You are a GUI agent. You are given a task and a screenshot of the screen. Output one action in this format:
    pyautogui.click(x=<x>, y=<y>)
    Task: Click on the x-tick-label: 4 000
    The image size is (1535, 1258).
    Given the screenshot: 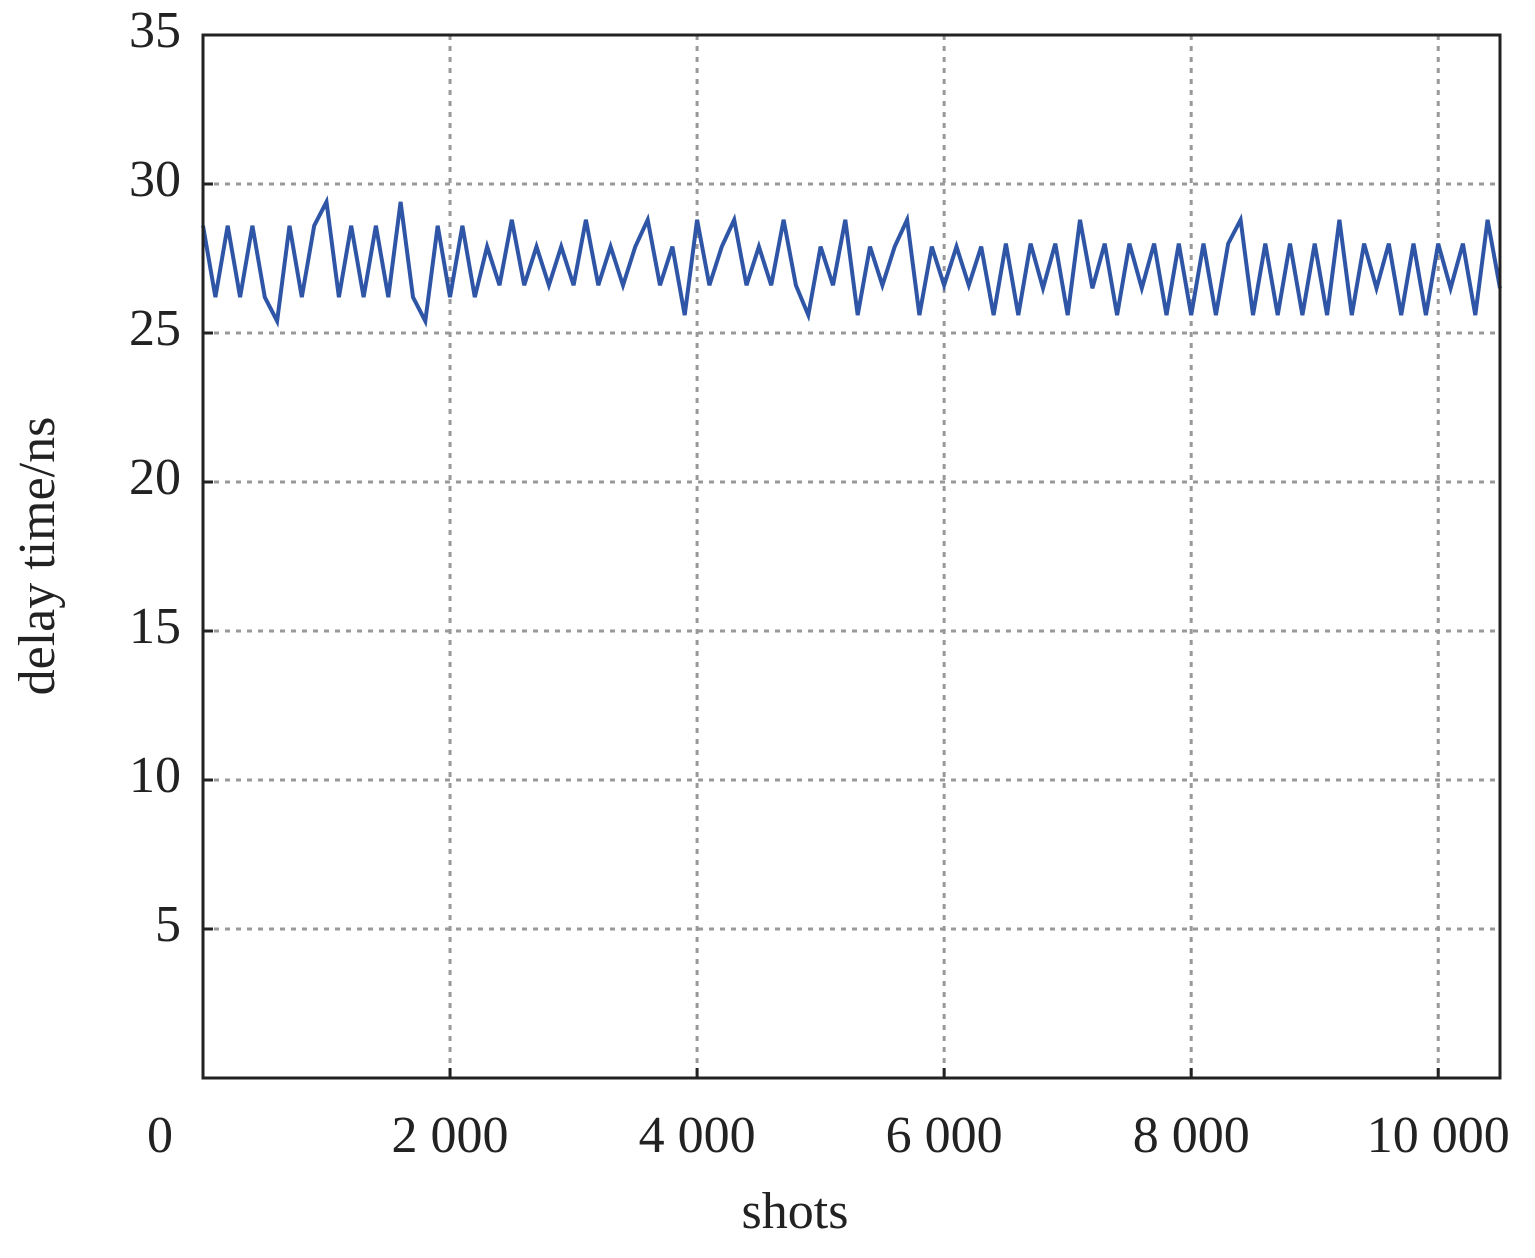 What is the action you would take?
    pyautogui.click(x=697, y=1135)
    